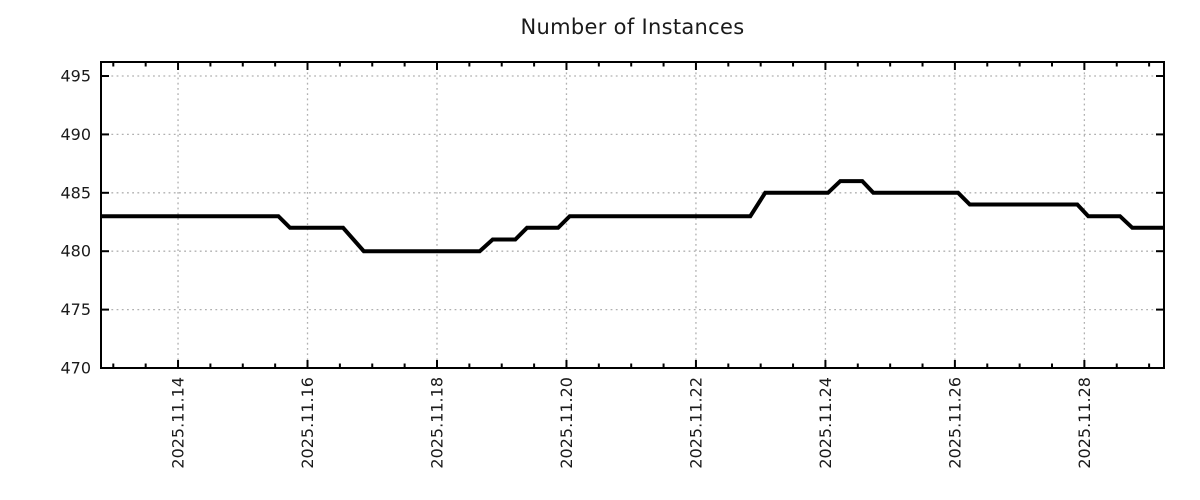 This screenshot has width=1200, height=500. What do you see at coordinates (75, 368) in the screenshot?
I see `y-tick-label: 470` at bounding box center [75, 368].